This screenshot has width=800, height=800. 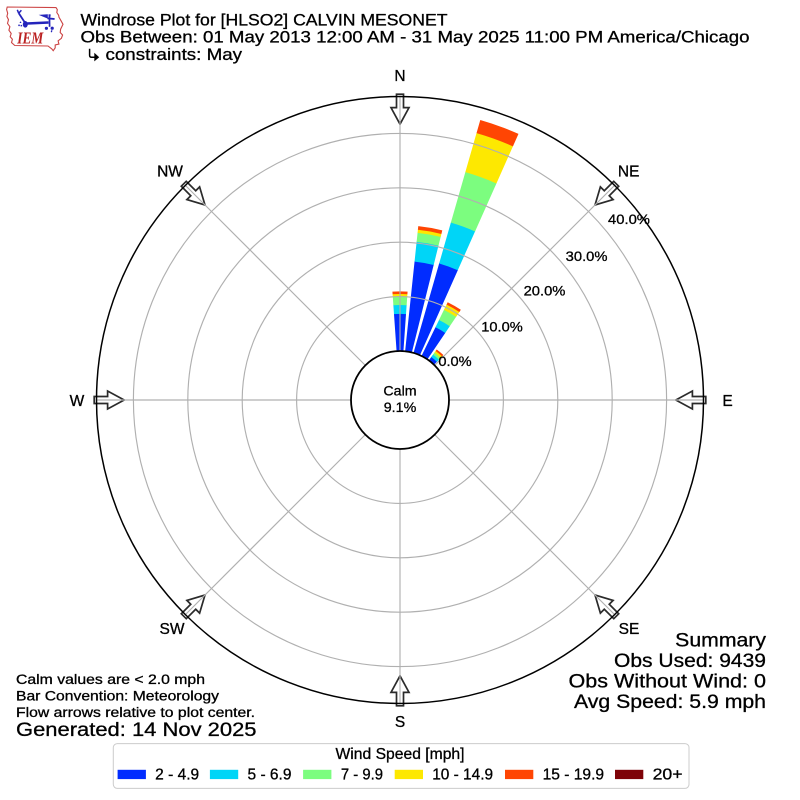 What do you see at coordinates (172, 629) in the screenshot?
I see `svg-text: SW` at bounding box center [172, 629].